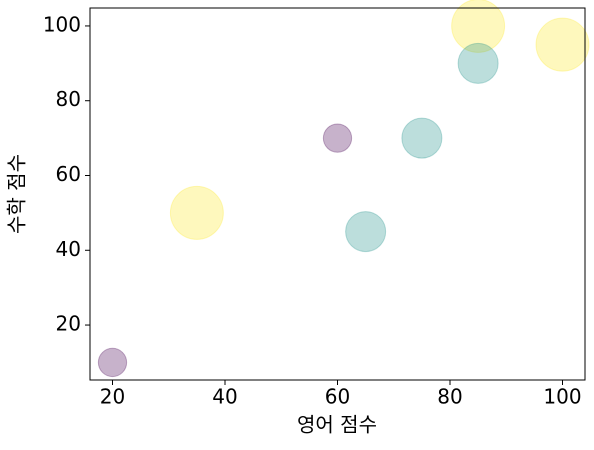 The width and height of the screenshot is (594, 450). What do you see at coordinates (112, 397) in the screenshot?
I see `x-tick-label: 20` at bounding box center [112, 397].